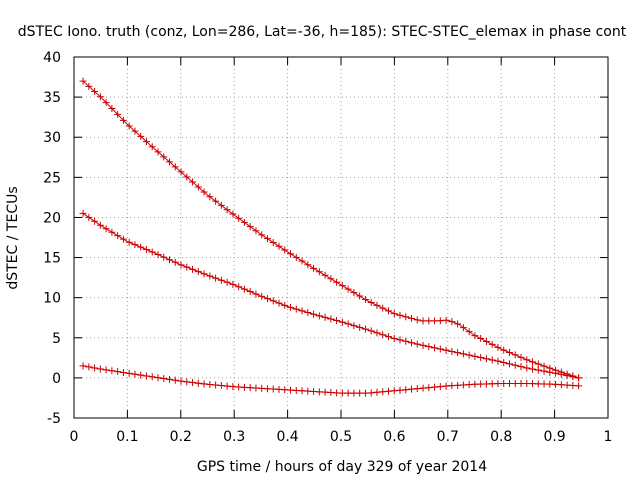 The height and width of the screenshot is (480, 640). I want to click on y-tick-label: 10, so click(52, 299).